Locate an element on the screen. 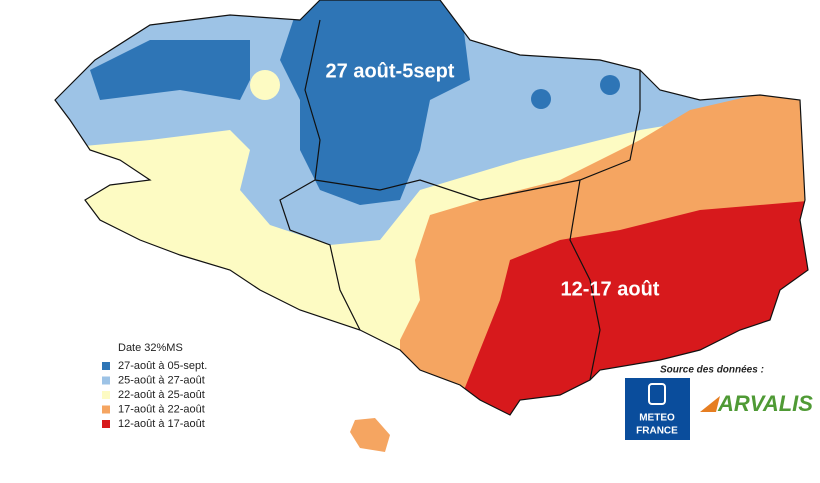 The width and height of the screenshot is (820, 483). source-label: Source des données : is located at coordinates (712, 370).